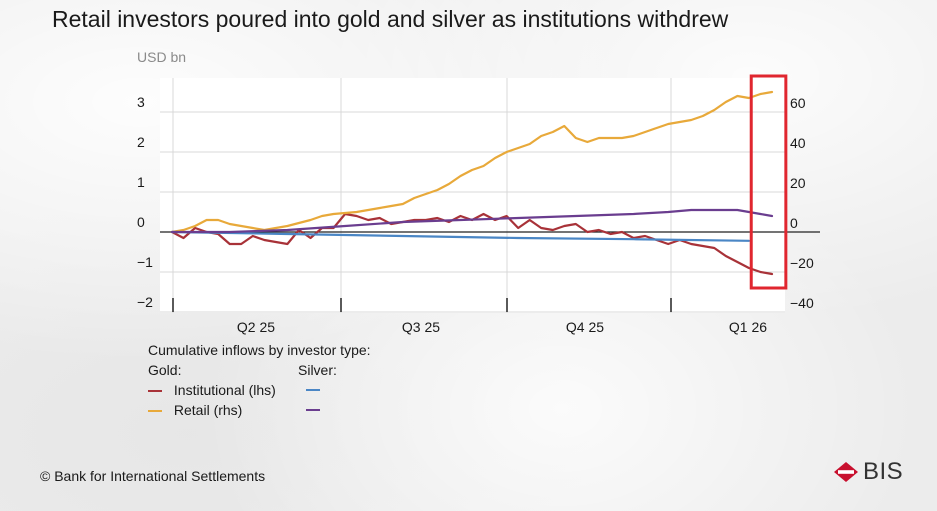 This screenshot has width=937, height=511. I want to click on y-right-tick-label: 0, so click(794, 223).